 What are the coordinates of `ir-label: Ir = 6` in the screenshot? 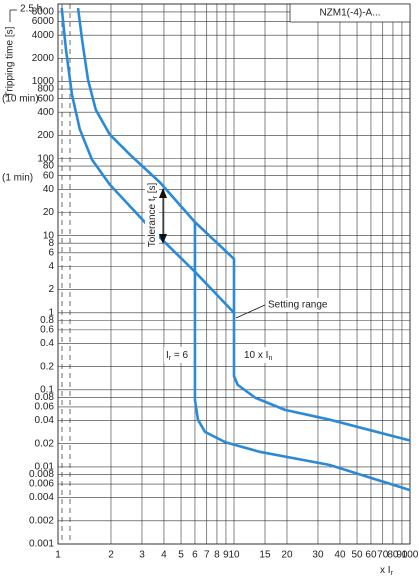 It's located at (177, 356).